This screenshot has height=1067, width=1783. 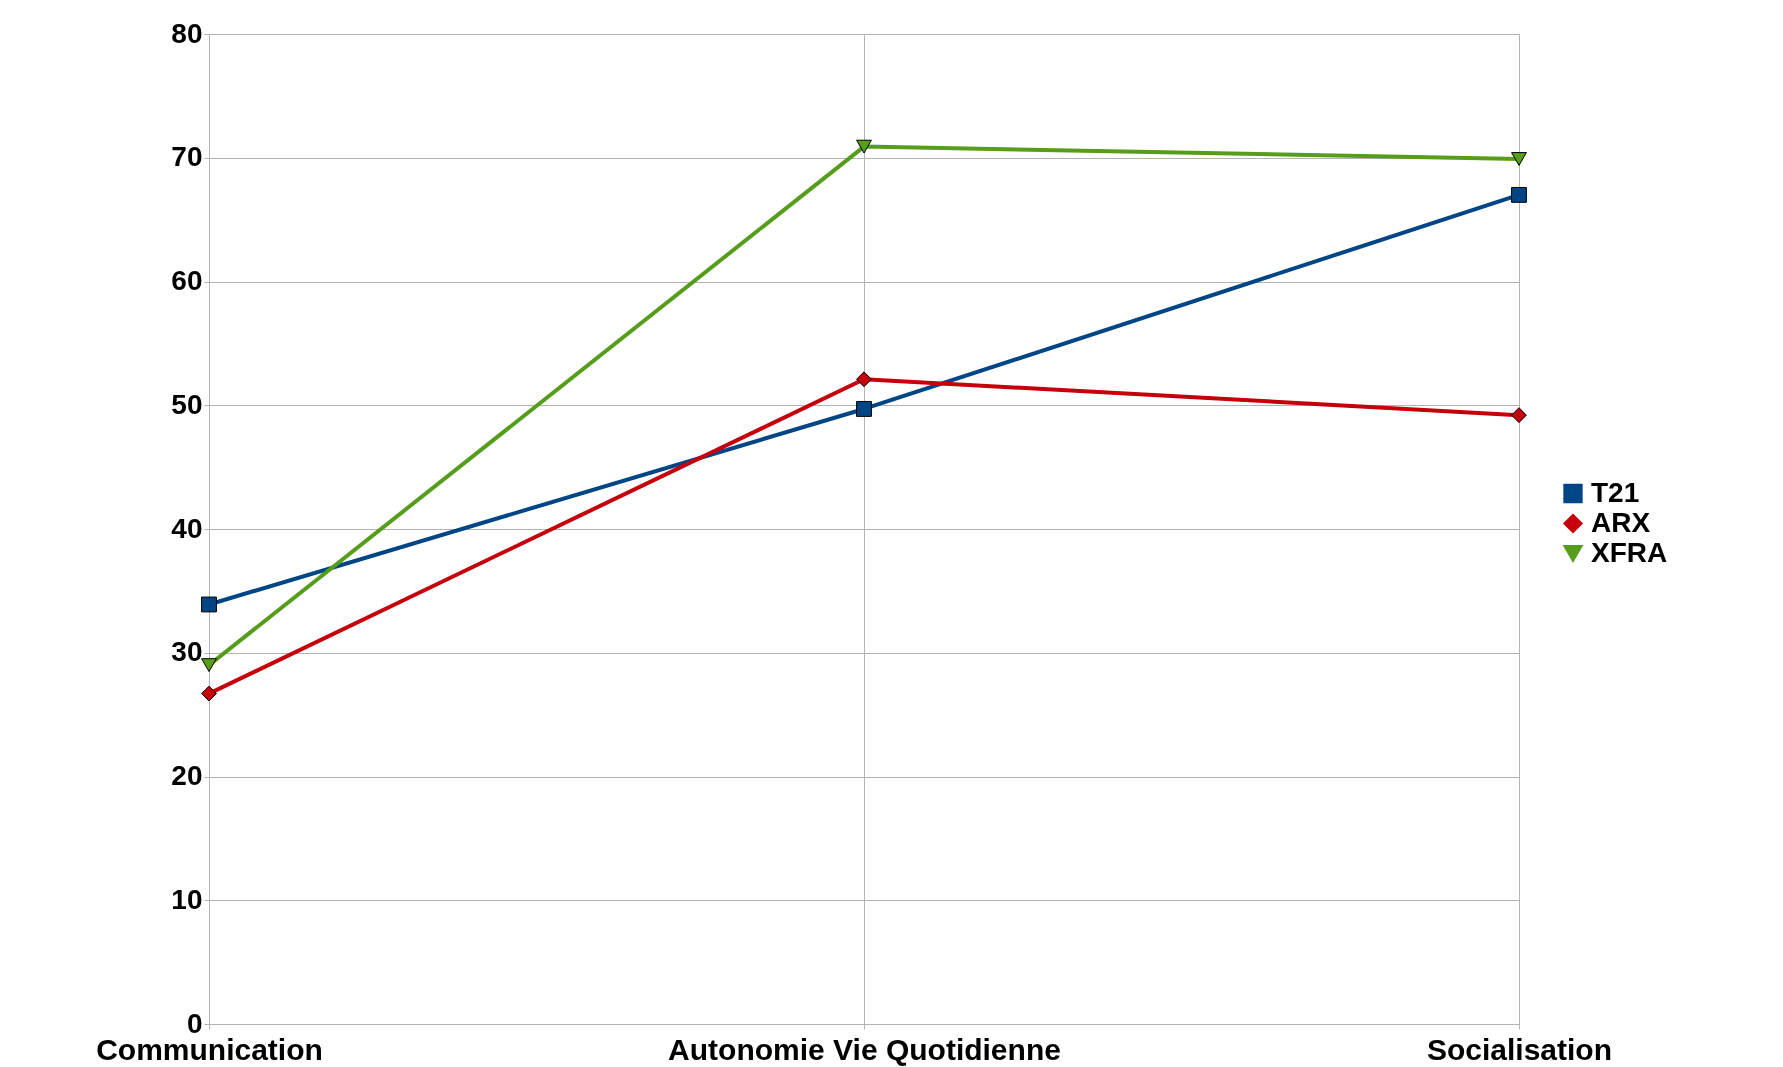 I want to click on y-tick-label: 70, so click(x=187, y=157).